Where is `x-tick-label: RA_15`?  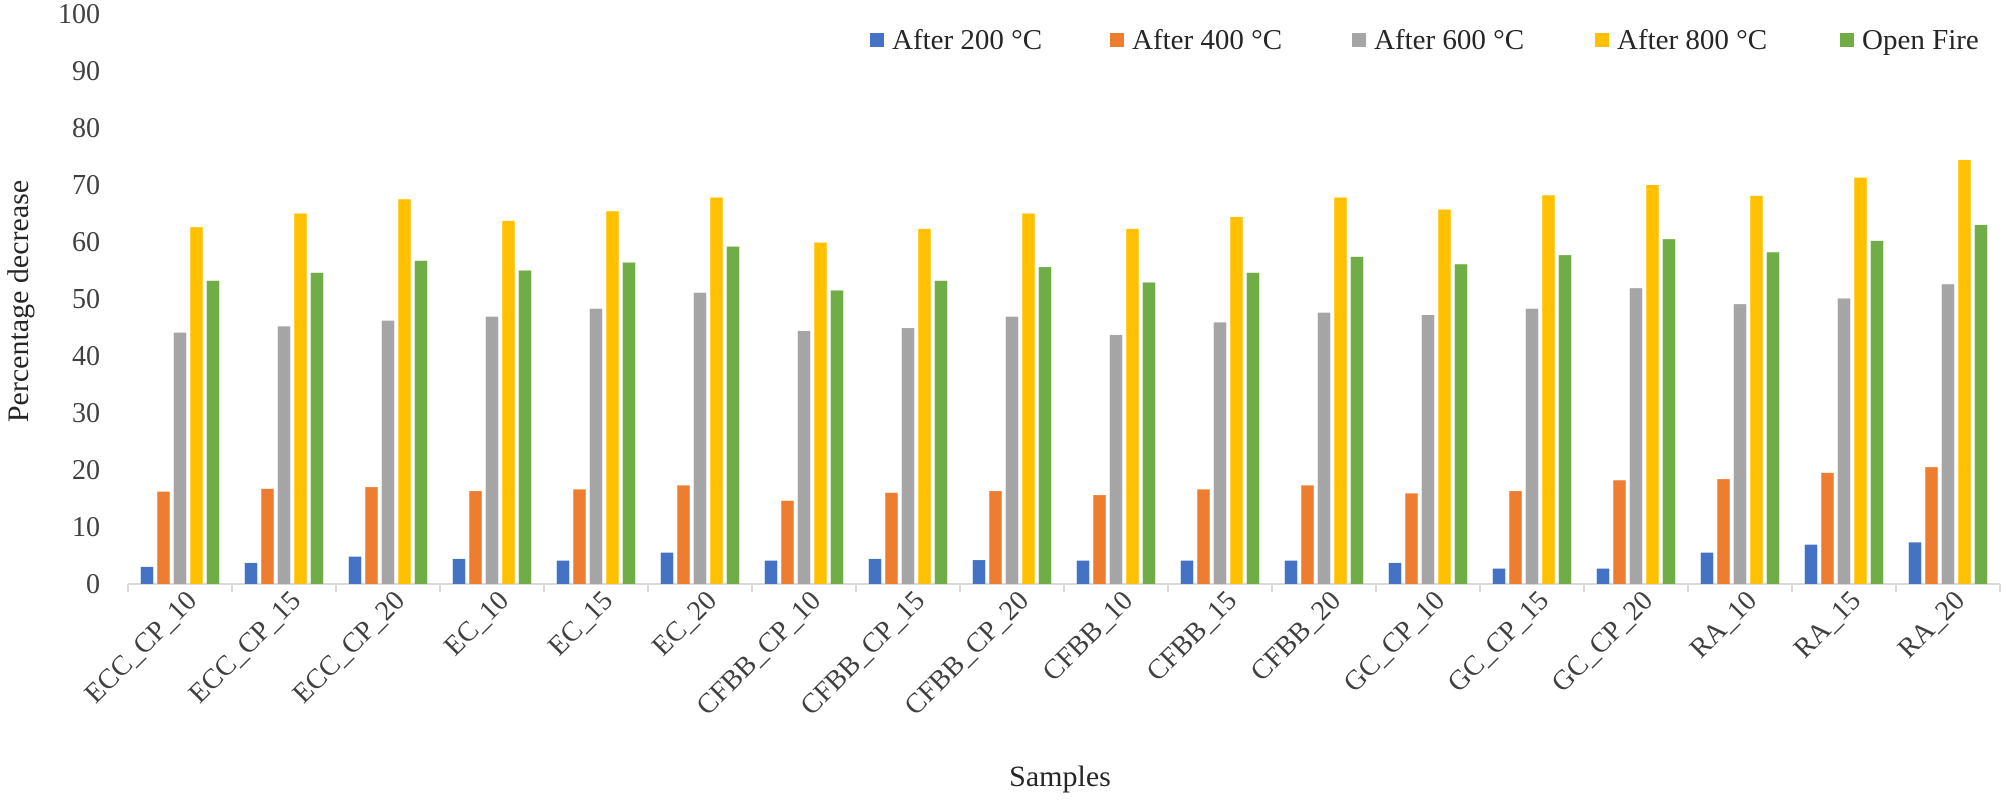 x-tick-label: RA_15 is located at coordinates (1827, 624).